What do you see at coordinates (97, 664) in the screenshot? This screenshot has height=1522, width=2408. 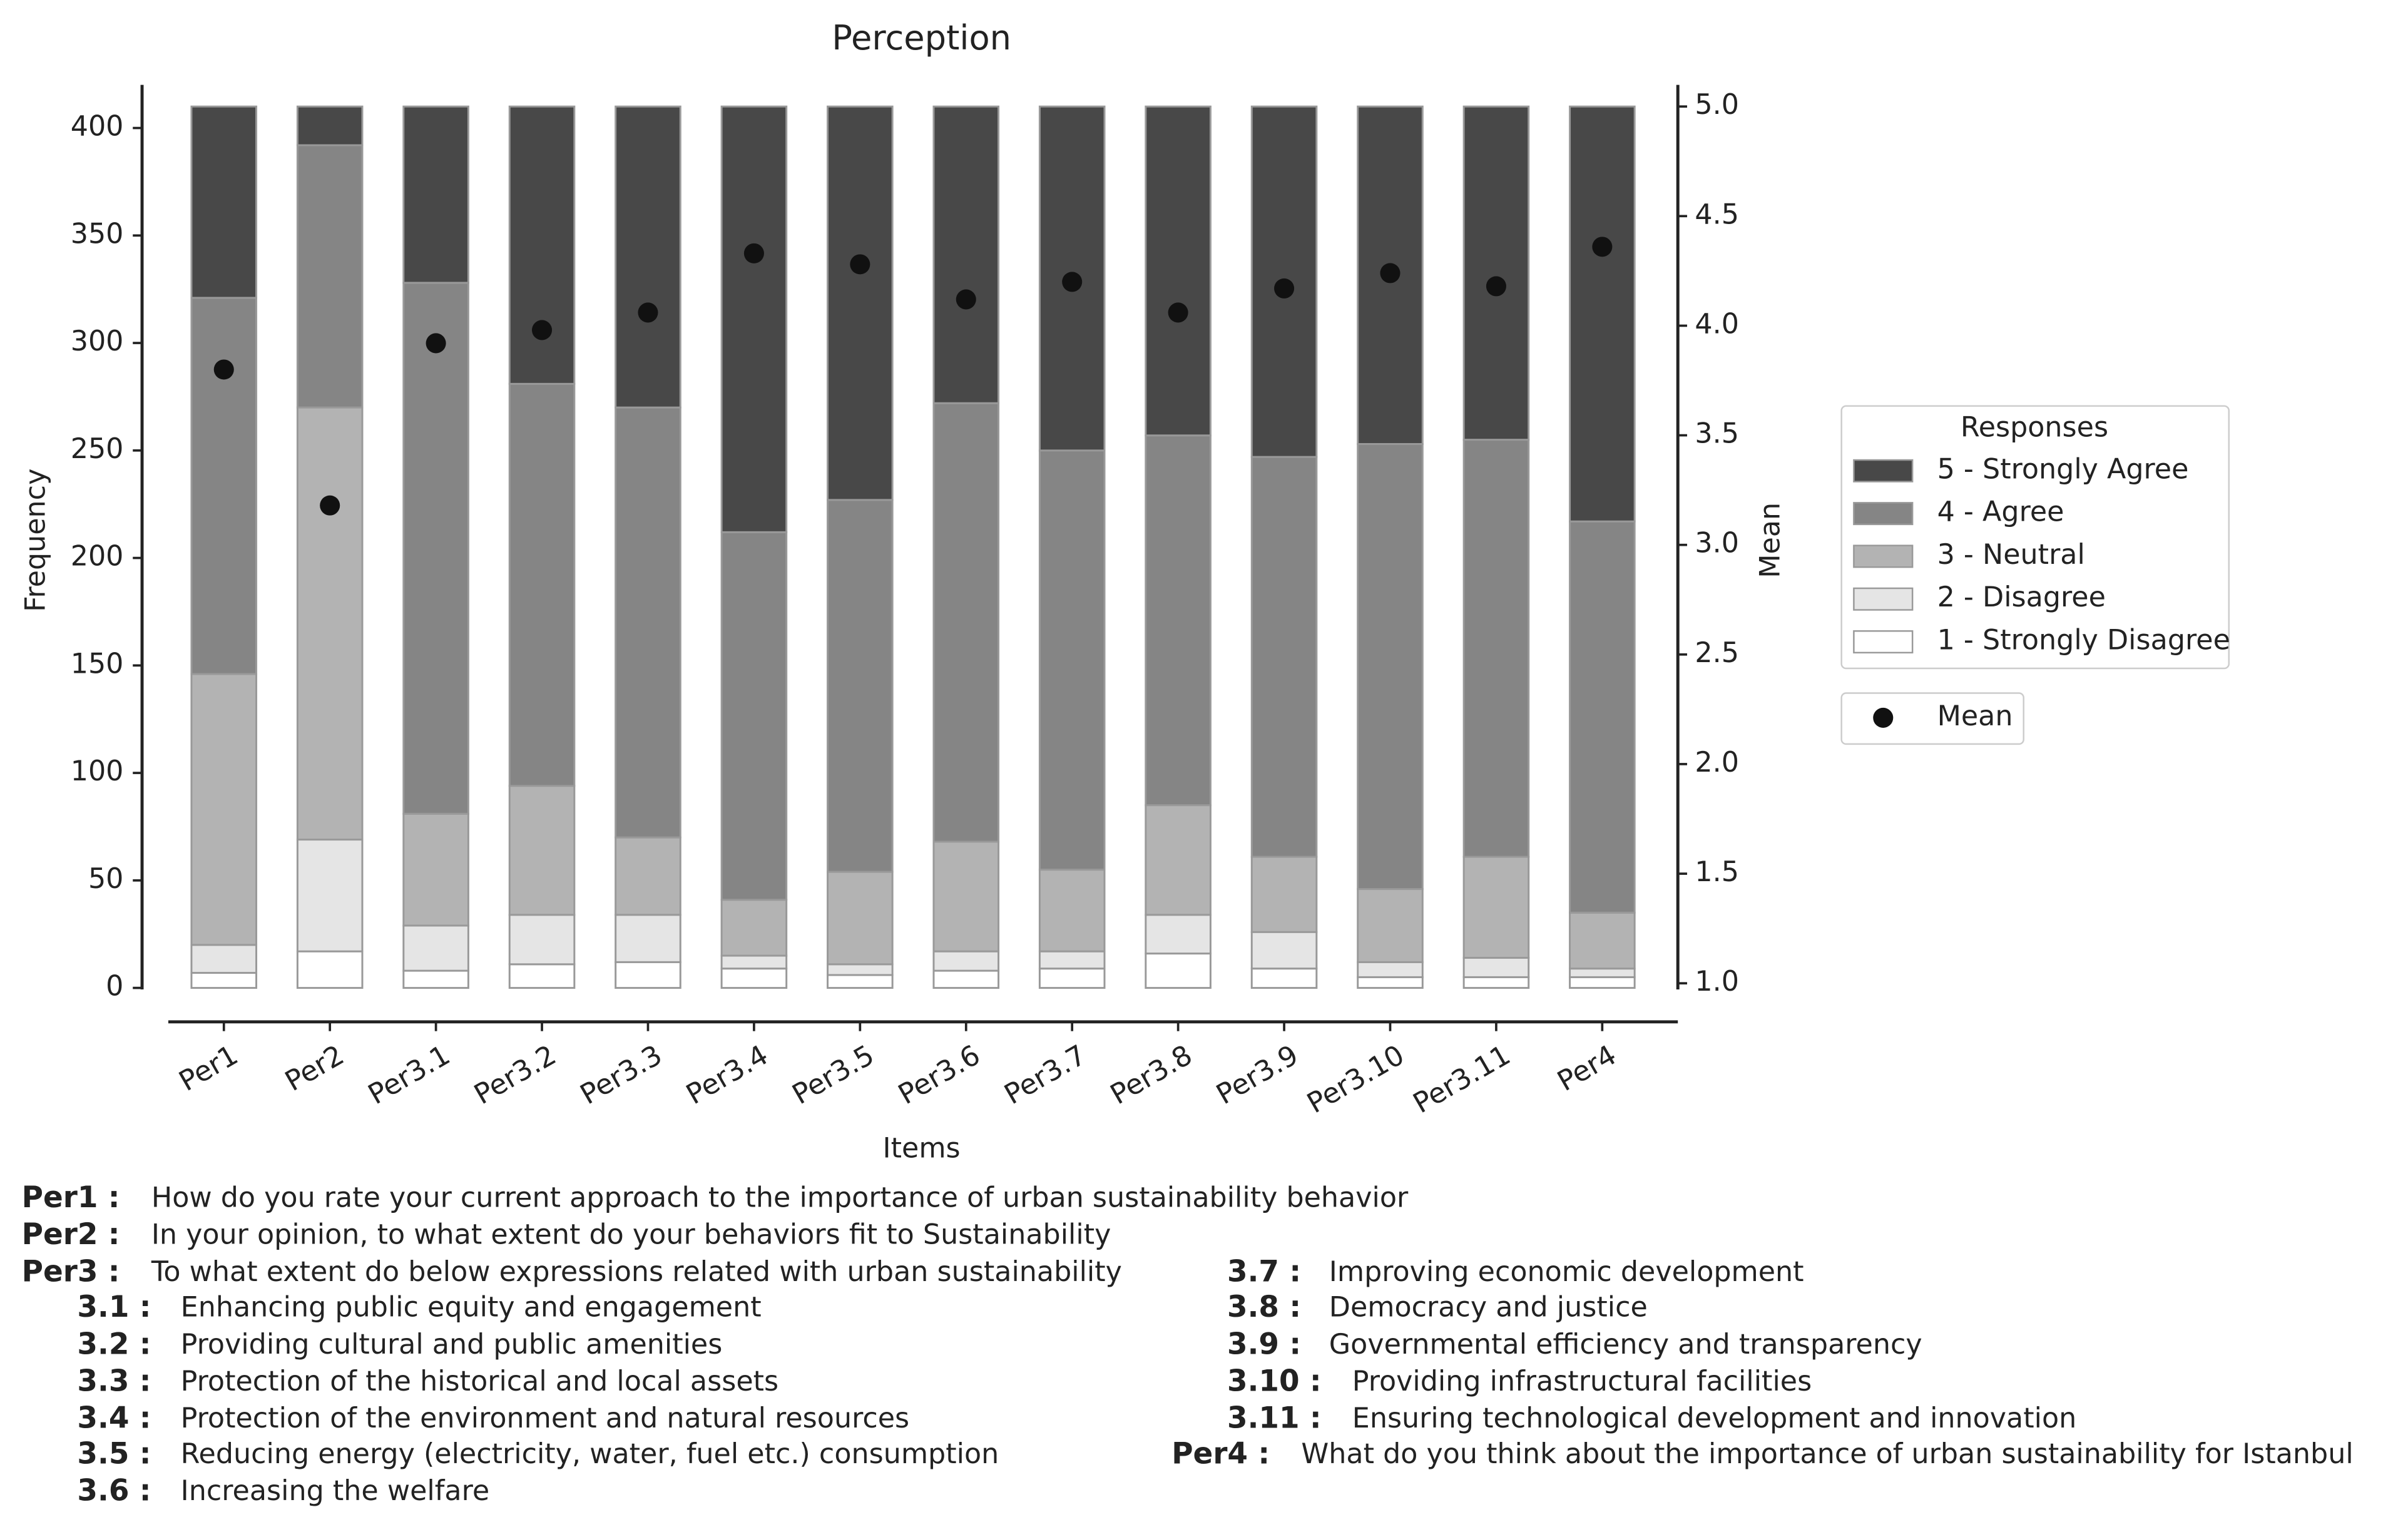 I see `y-tick-label: 150` at bounding box center [97, 664].